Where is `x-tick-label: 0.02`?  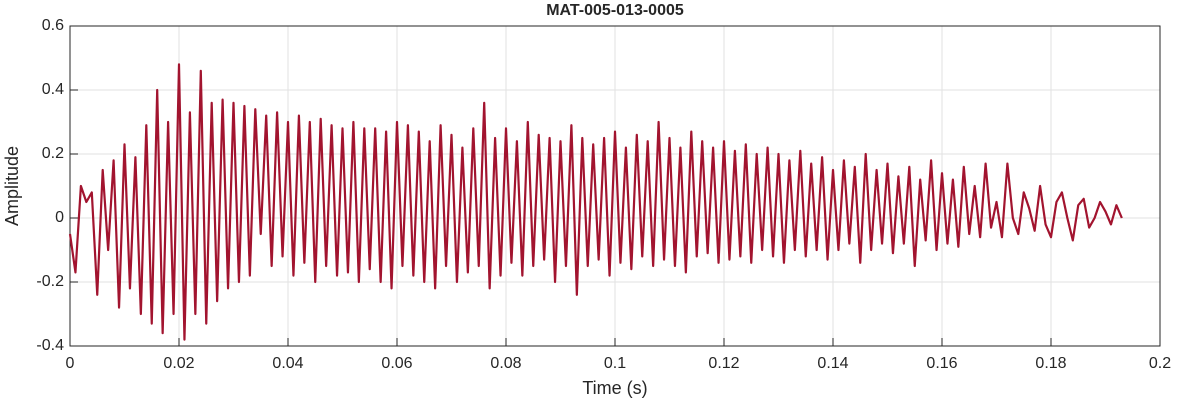
x-tick-label: 0.02 is located at coordinates (178, 363).